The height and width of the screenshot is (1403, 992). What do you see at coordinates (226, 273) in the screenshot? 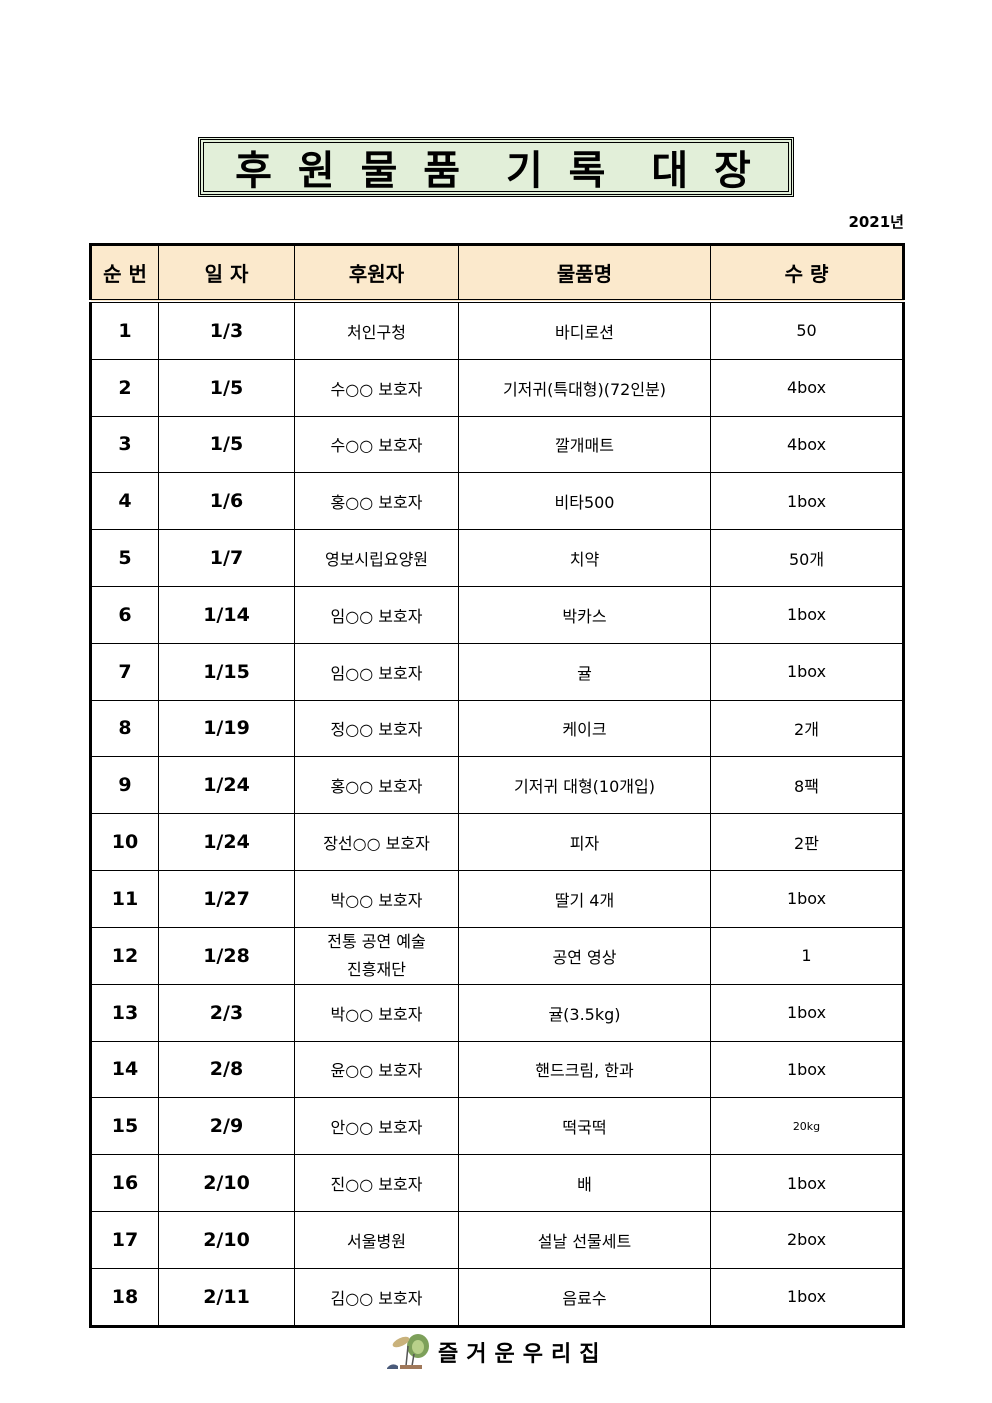
I see `column-header-date: 일 자` at bounding box center [226, 273].